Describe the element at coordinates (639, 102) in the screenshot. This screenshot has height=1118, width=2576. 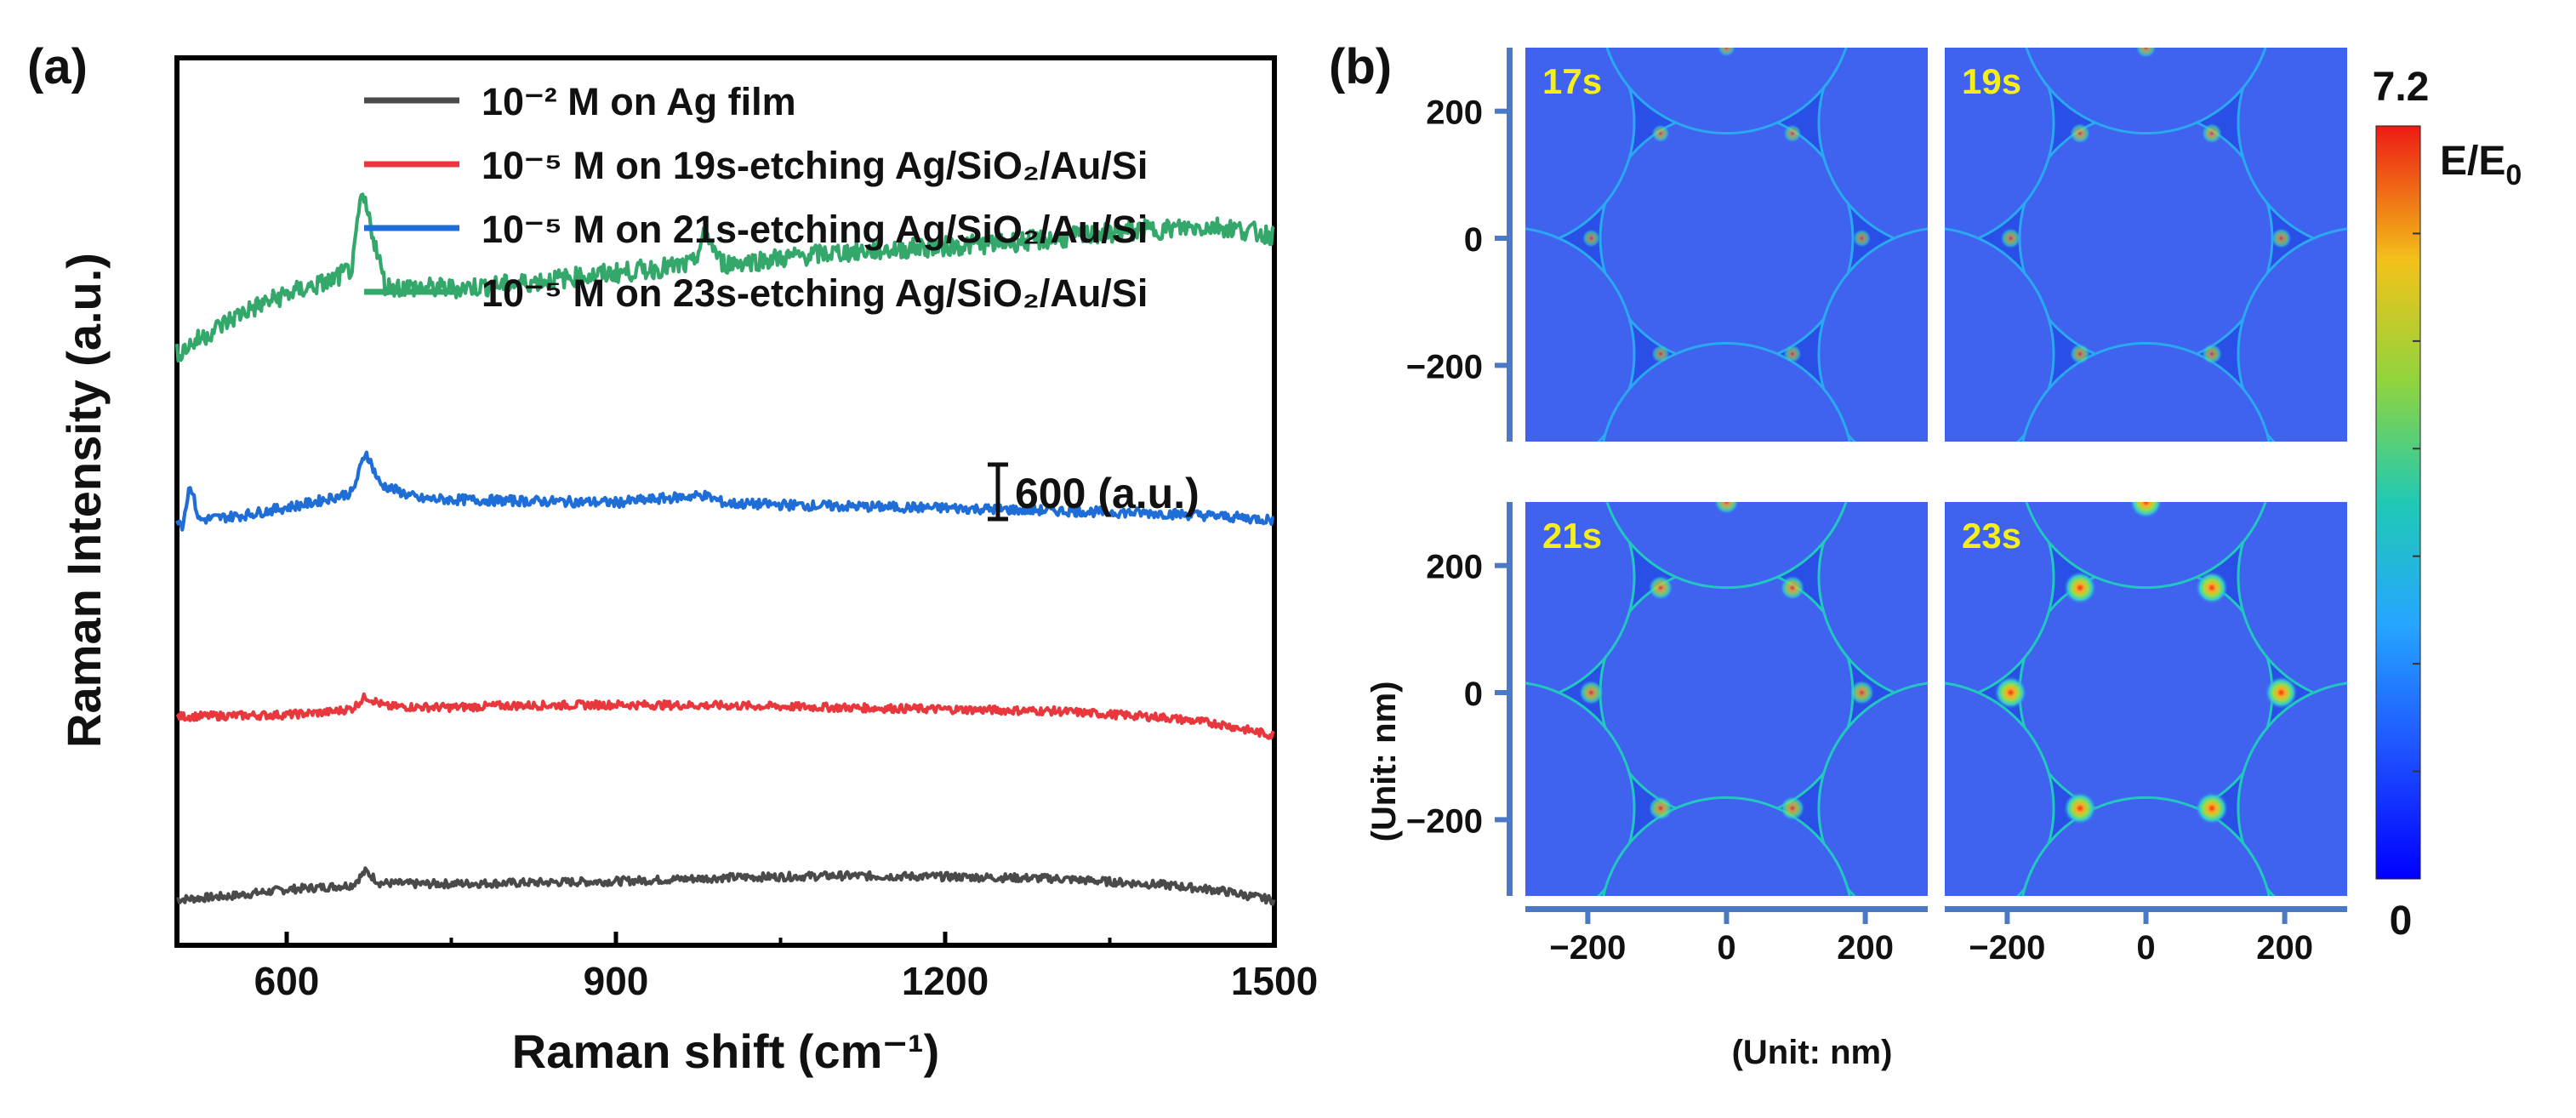
I see `legend-label-0: 10⁻² M on Ag film` at that location.